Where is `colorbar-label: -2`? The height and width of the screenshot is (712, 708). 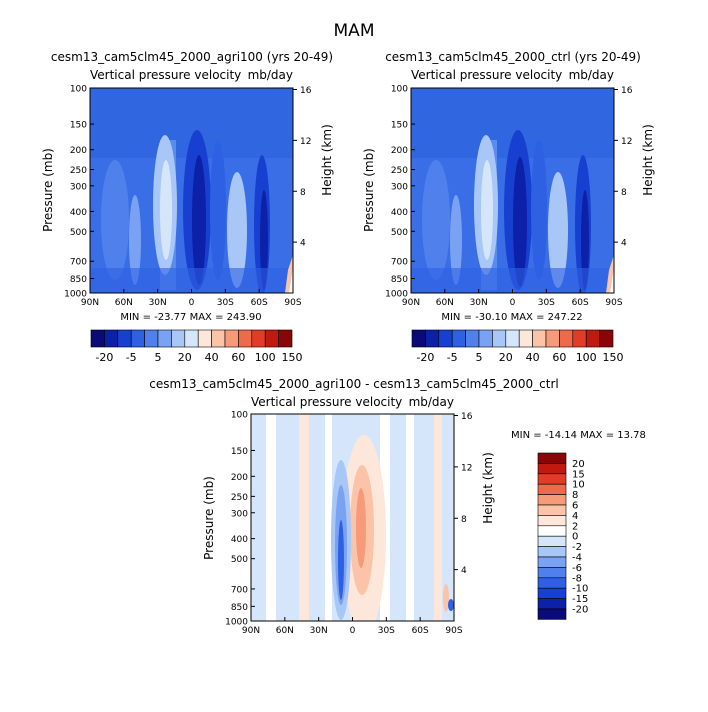 colorbar-label: -2 is located at coordinates (577, 547).